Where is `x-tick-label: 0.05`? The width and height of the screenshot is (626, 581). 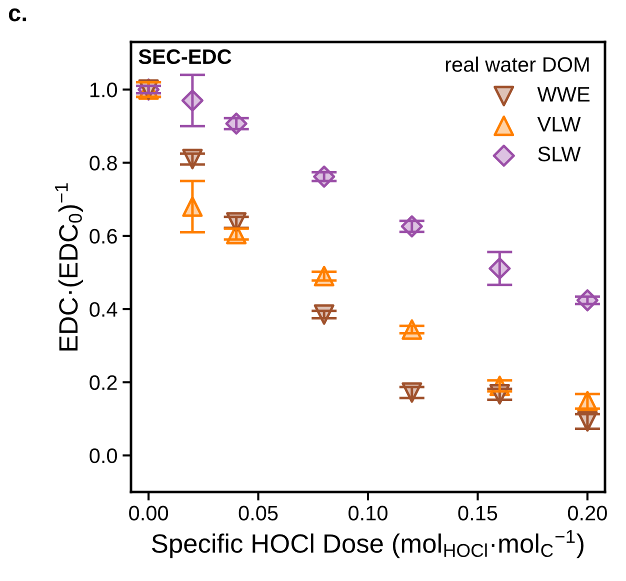
x-tick-label: 0.05 is located at coordinates (258, 513).